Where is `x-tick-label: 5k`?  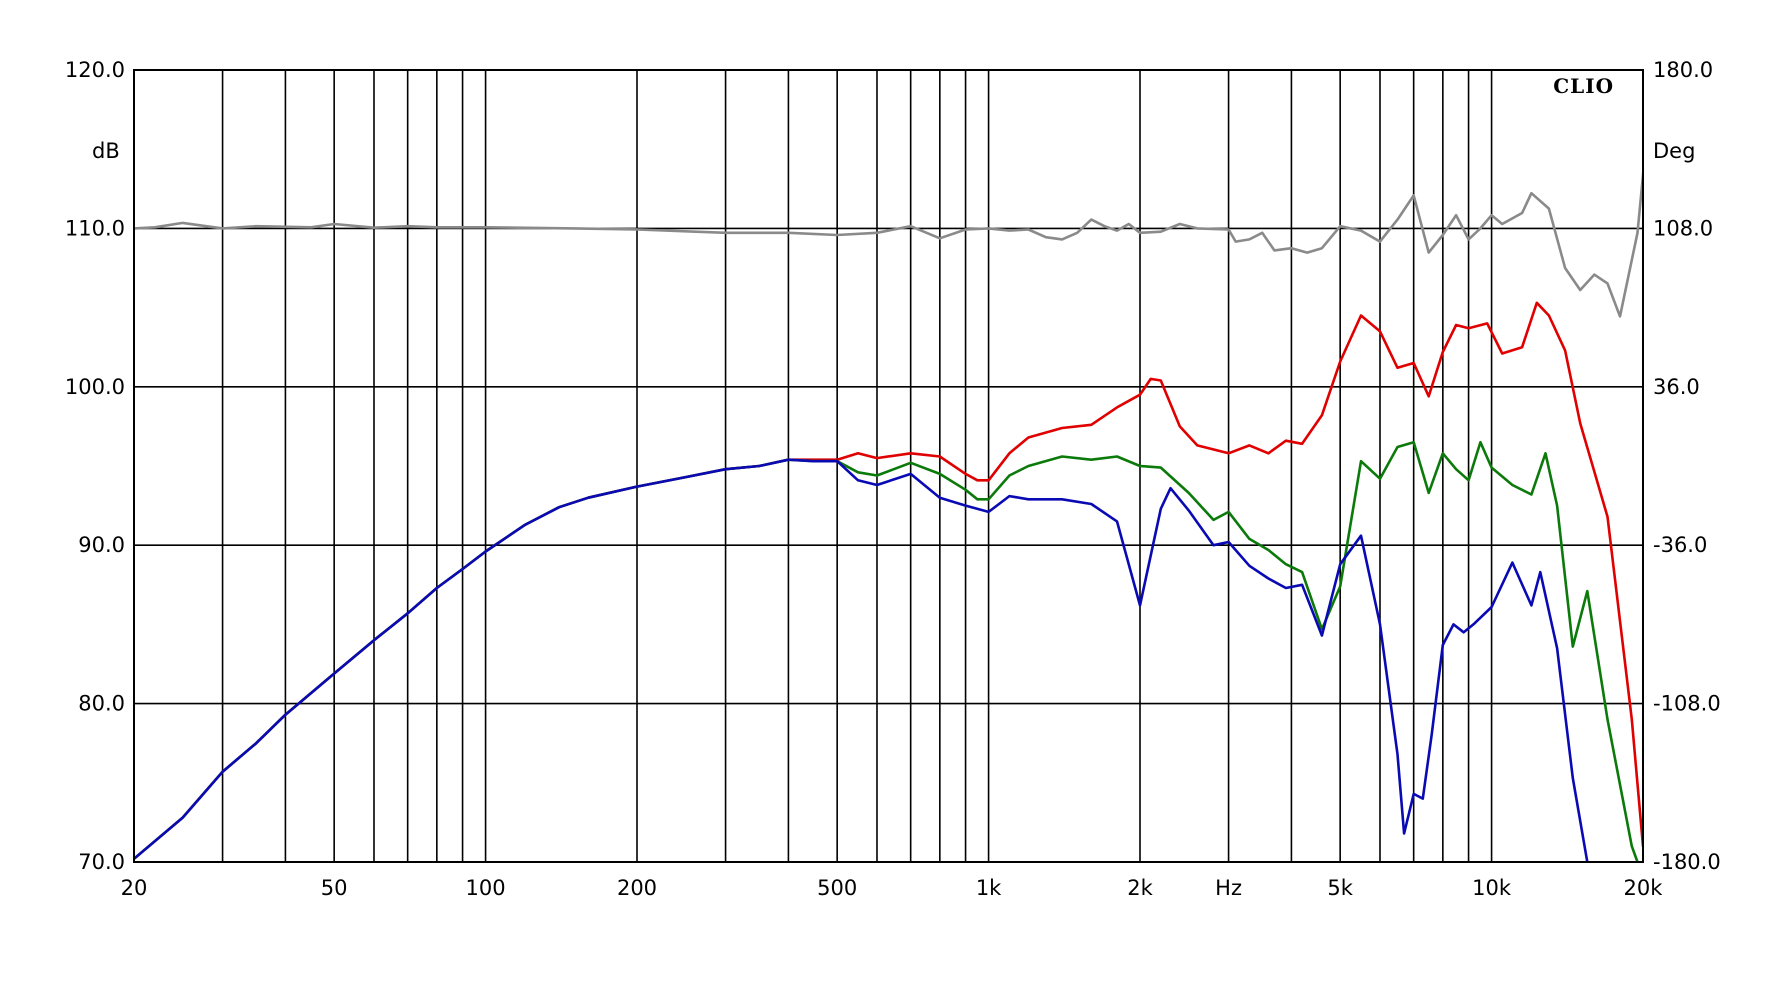 x-tick-label: 5k is located at coordinates (1340, 888).